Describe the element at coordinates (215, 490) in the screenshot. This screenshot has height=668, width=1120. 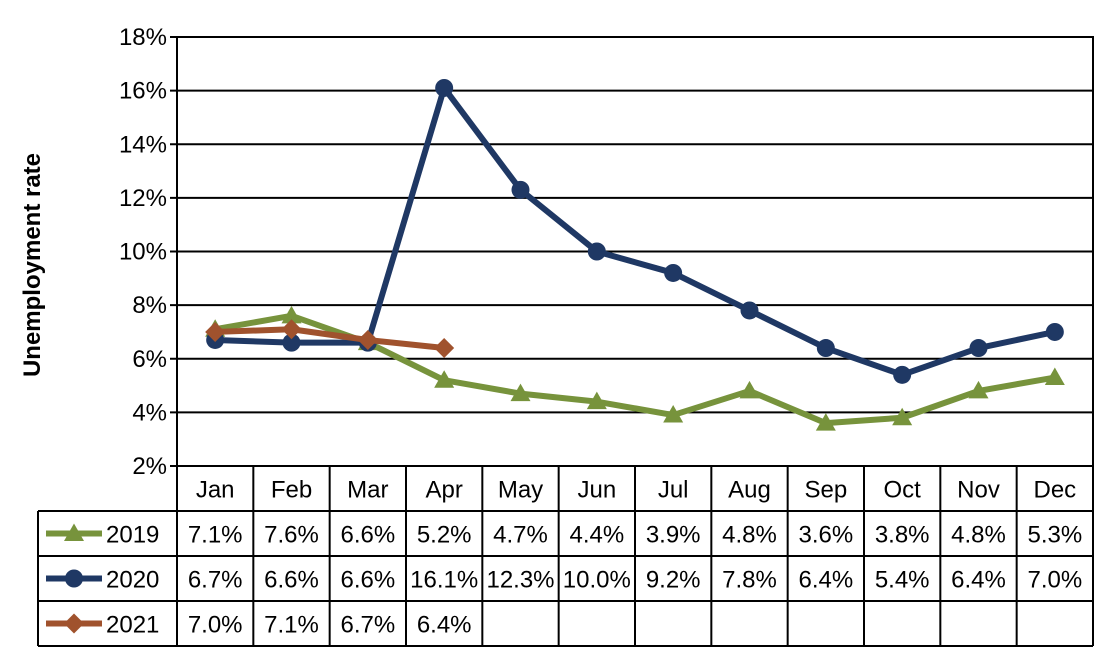
I see `x-tick-label: Jan` at that location.